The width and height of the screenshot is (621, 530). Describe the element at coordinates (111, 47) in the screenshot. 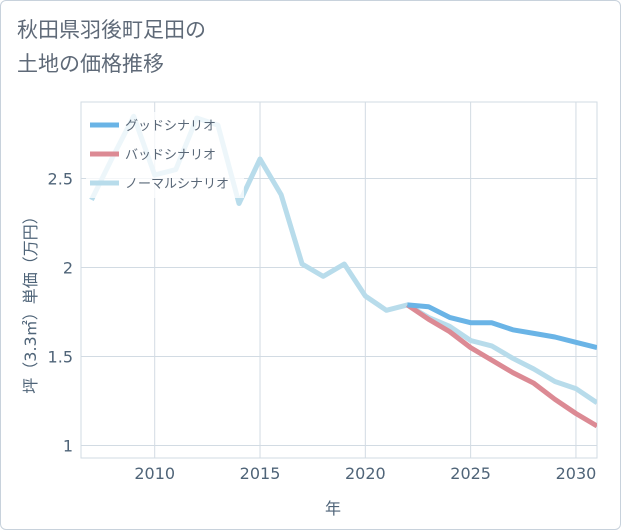

I see `chart-title: 秋田県羽後町足田の 土地の価格推移` at that location.